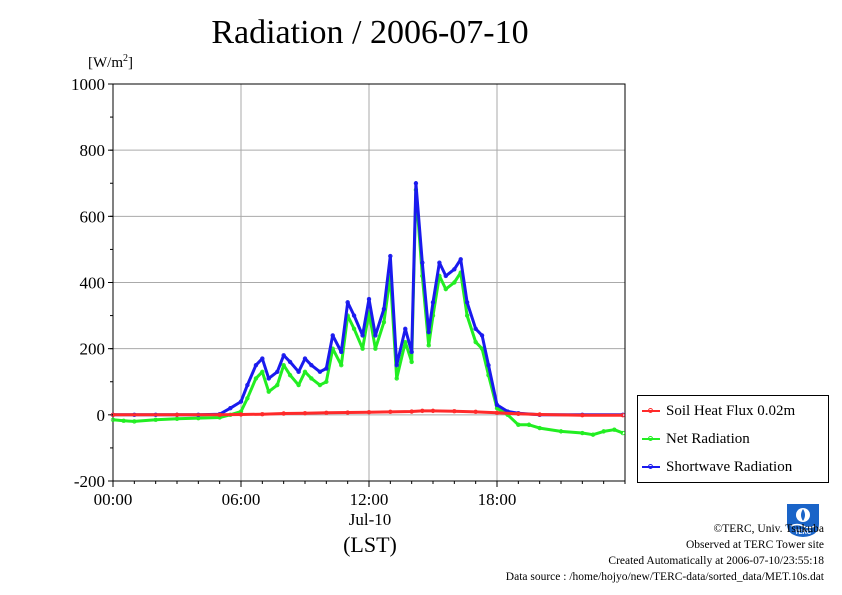 Image resolution: width=842 pixels, height=595 pixels. Describe the element at coordinates (241, 499) in the screenshot. I see `x-tick-label: 06:00` at that location.